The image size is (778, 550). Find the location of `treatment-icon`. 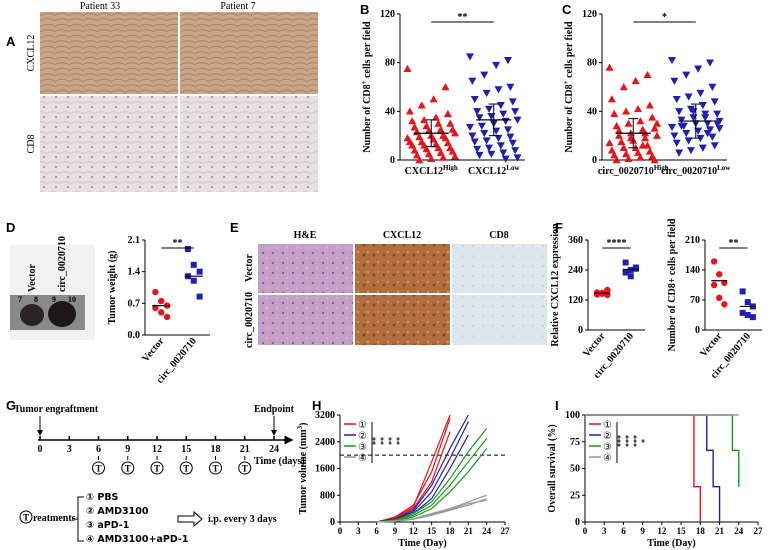

treatment-icon is located at coordinates (245, 468).